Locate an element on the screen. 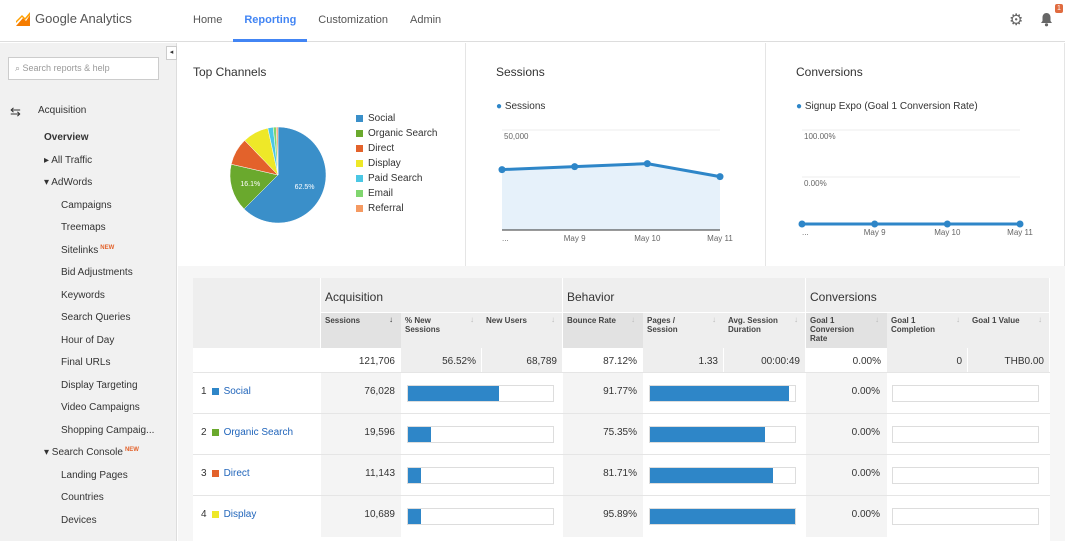 This screenshot has width=1065, height=541. bell-icon is located at coordinates (1046, 19).